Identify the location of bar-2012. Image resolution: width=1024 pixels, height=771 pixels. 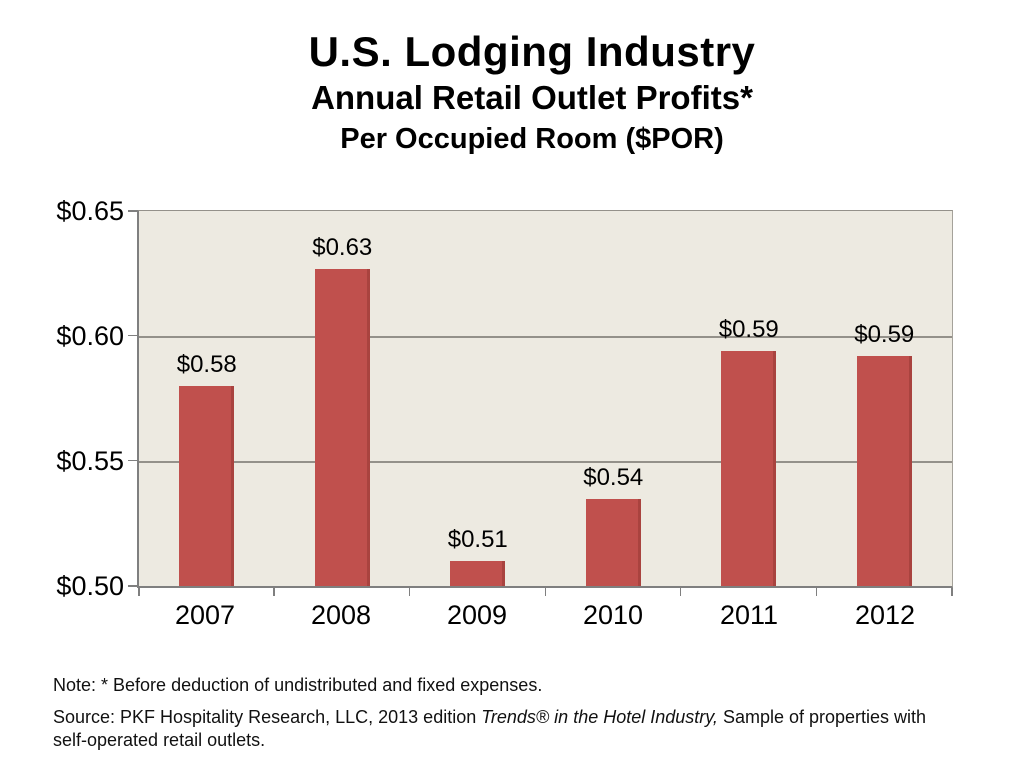
(884, 471).